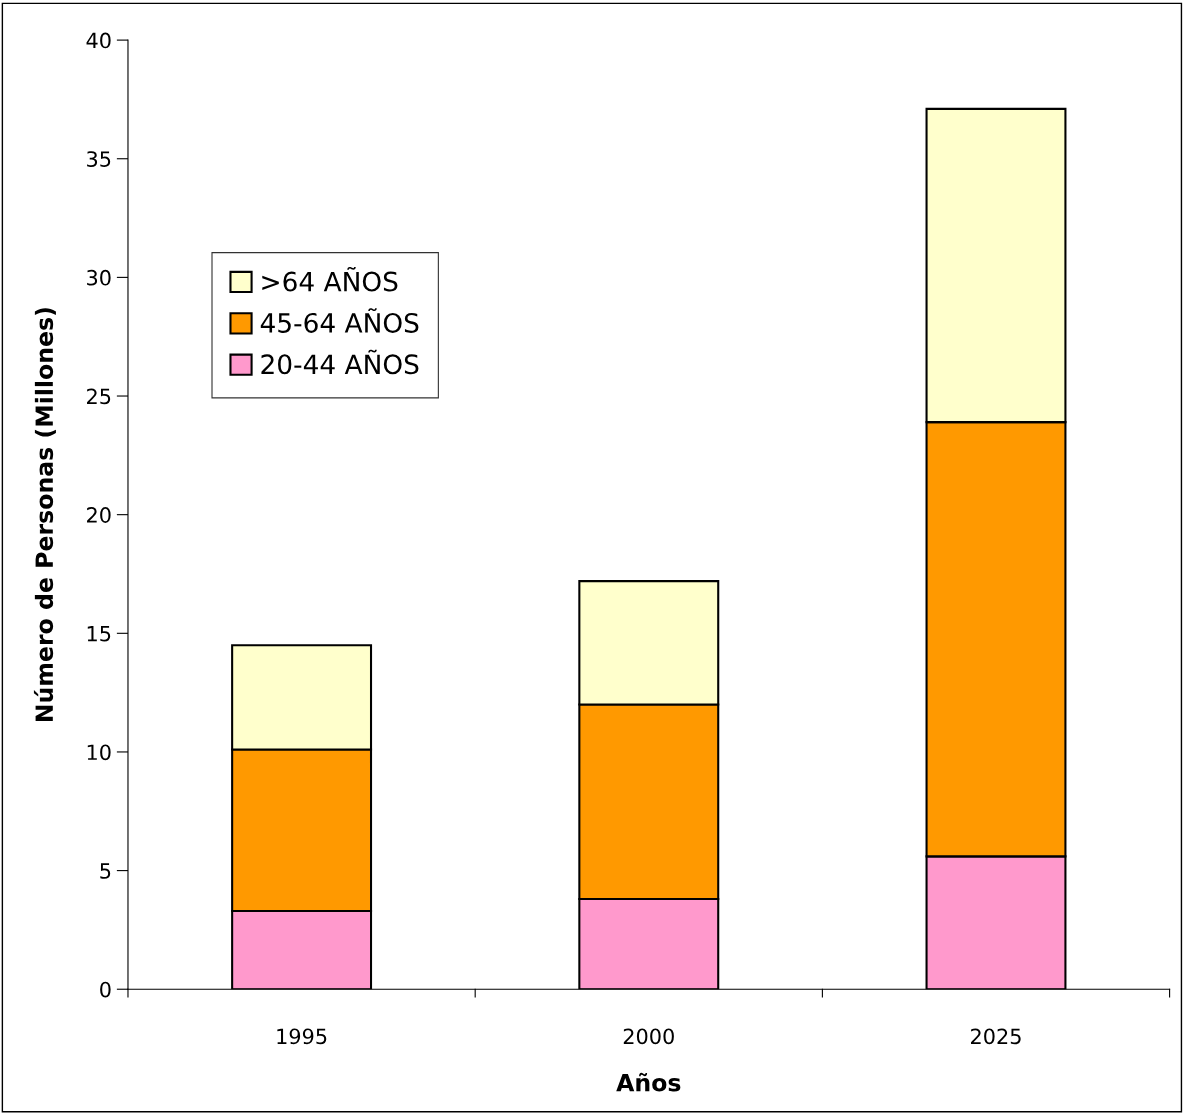  Describe the element at coordinates (648, 1082) in the screenshot. I see `x-axis-title: Años` at that location.